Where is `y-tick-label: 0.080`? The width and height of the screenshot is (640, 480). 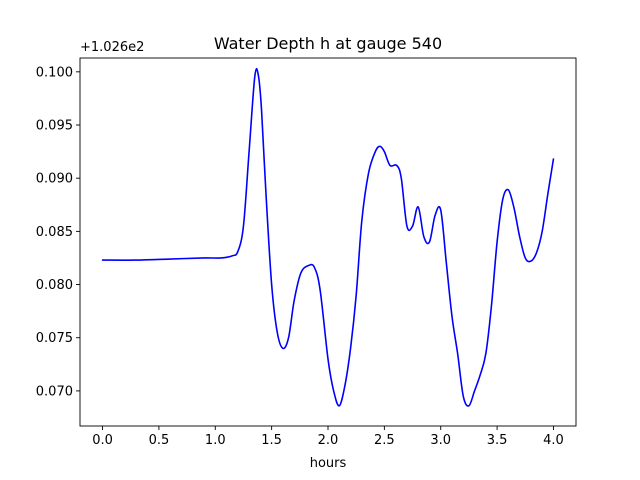 y-tick-label: 0.080 is located at coordinates (54, 285).